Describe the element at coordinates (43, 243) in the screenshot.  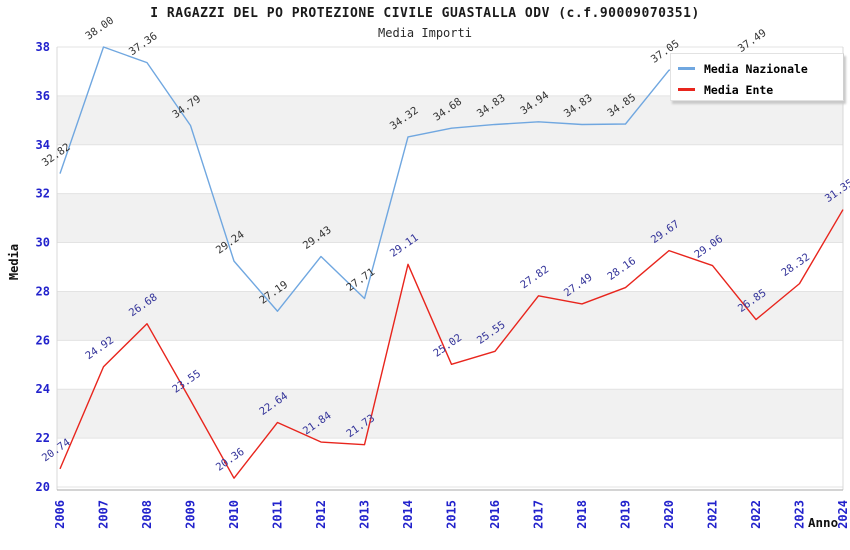
I see `y-tick-label: 30` at that location.